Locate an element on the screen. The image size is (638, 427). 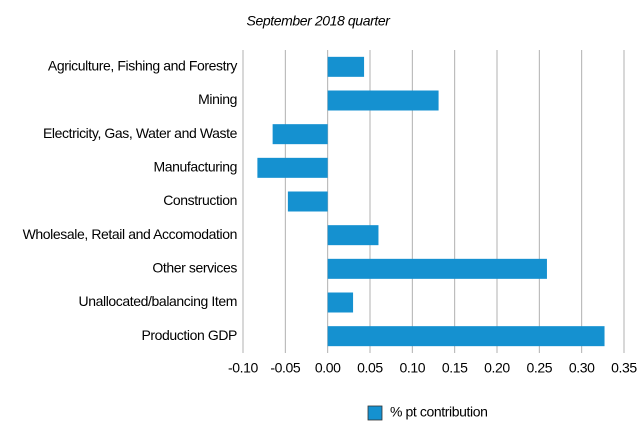
y-tick-label: Agriculture, Fishing and Forestry is located at coordinates (143, 66).